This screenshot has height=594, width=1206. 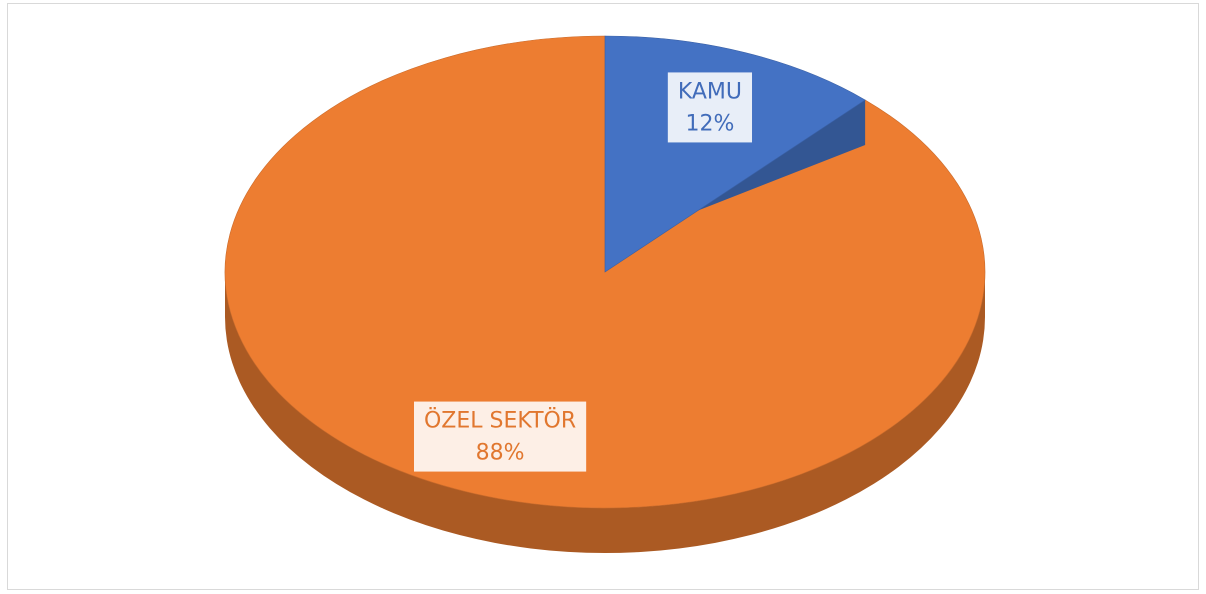 I want to click on value-label: 12%, so click(x=709, y=123).